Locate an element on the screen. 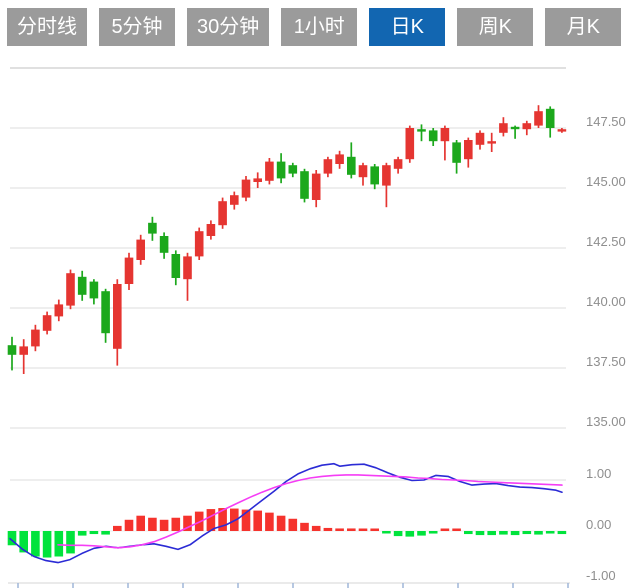 Image resolution: width=632 pixels, height=588 pixels. dea-line is located at coordinates (310, 511).